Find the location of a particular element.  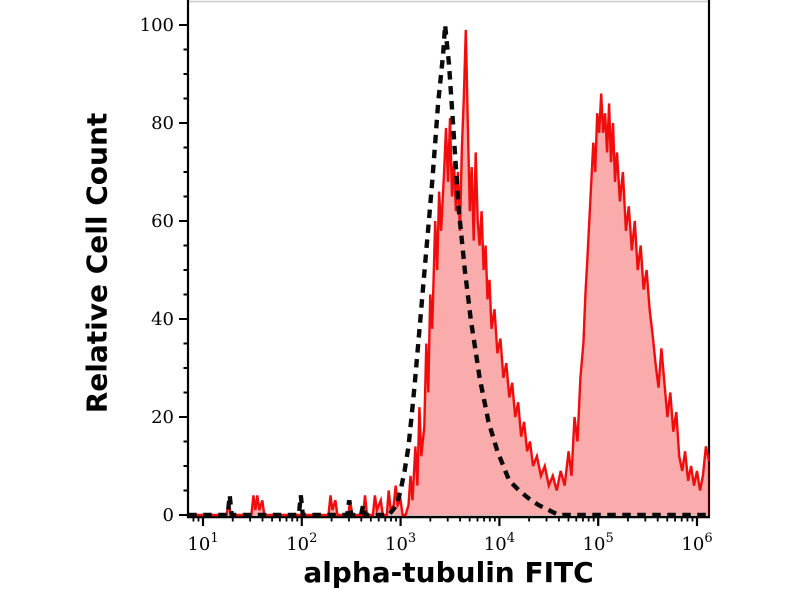

y-axis-label: Relative Cell Count is located at coordinates (97, 263).